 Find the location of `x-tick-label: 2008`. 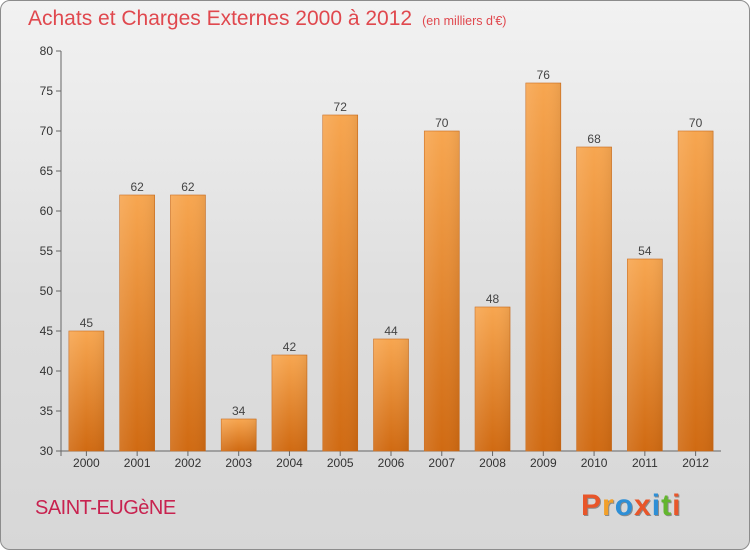

x-tick-label: 2008 is located at coordinates (492, 463).